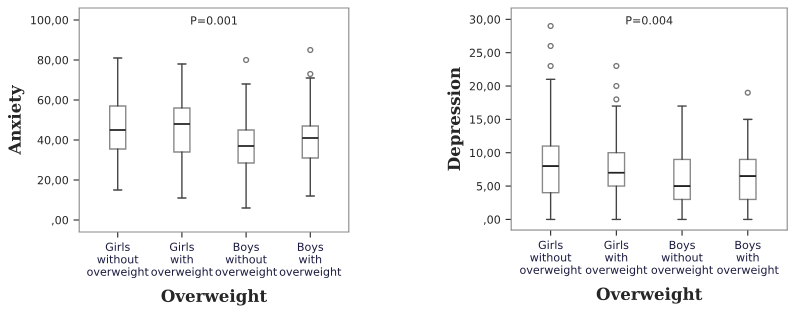  Describe the element at coordinates (649, 20) in the screenshot. I see `annotation: P=0.004` at that location.